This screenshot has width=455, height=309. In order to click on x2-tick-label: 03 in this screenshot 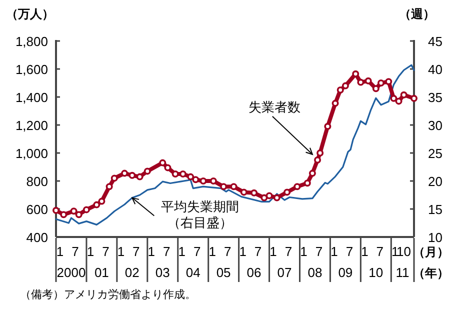, I will do `click(162, 272)`.